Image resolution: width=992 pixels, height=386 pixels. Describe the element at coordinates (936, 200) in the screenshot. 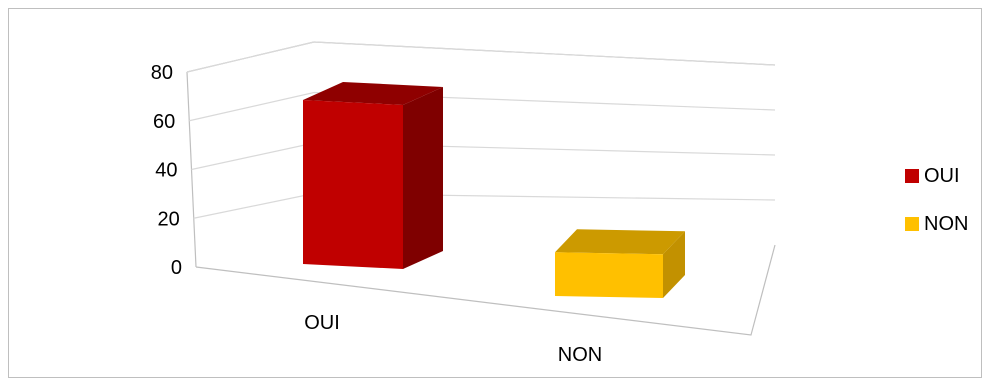

I see `legend: OUI NON` at that location.